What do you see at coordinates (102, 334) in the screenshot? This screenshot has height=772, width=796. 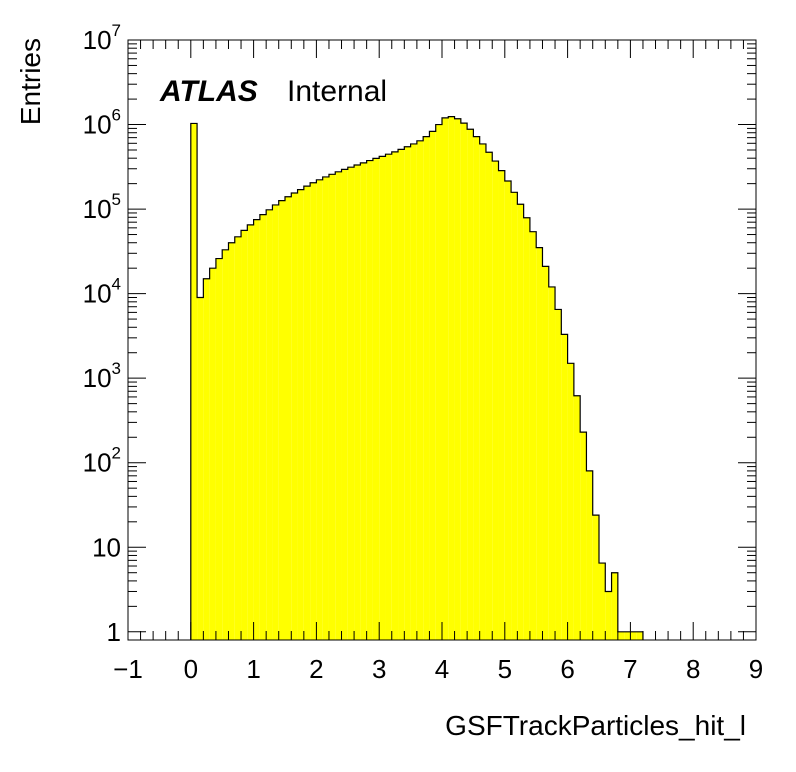 I see `y-tick-labels: 1 10 10² 10³ 10⁴ 10⁵ 10⁶ 10⁷` at bounding box center [102, 334].